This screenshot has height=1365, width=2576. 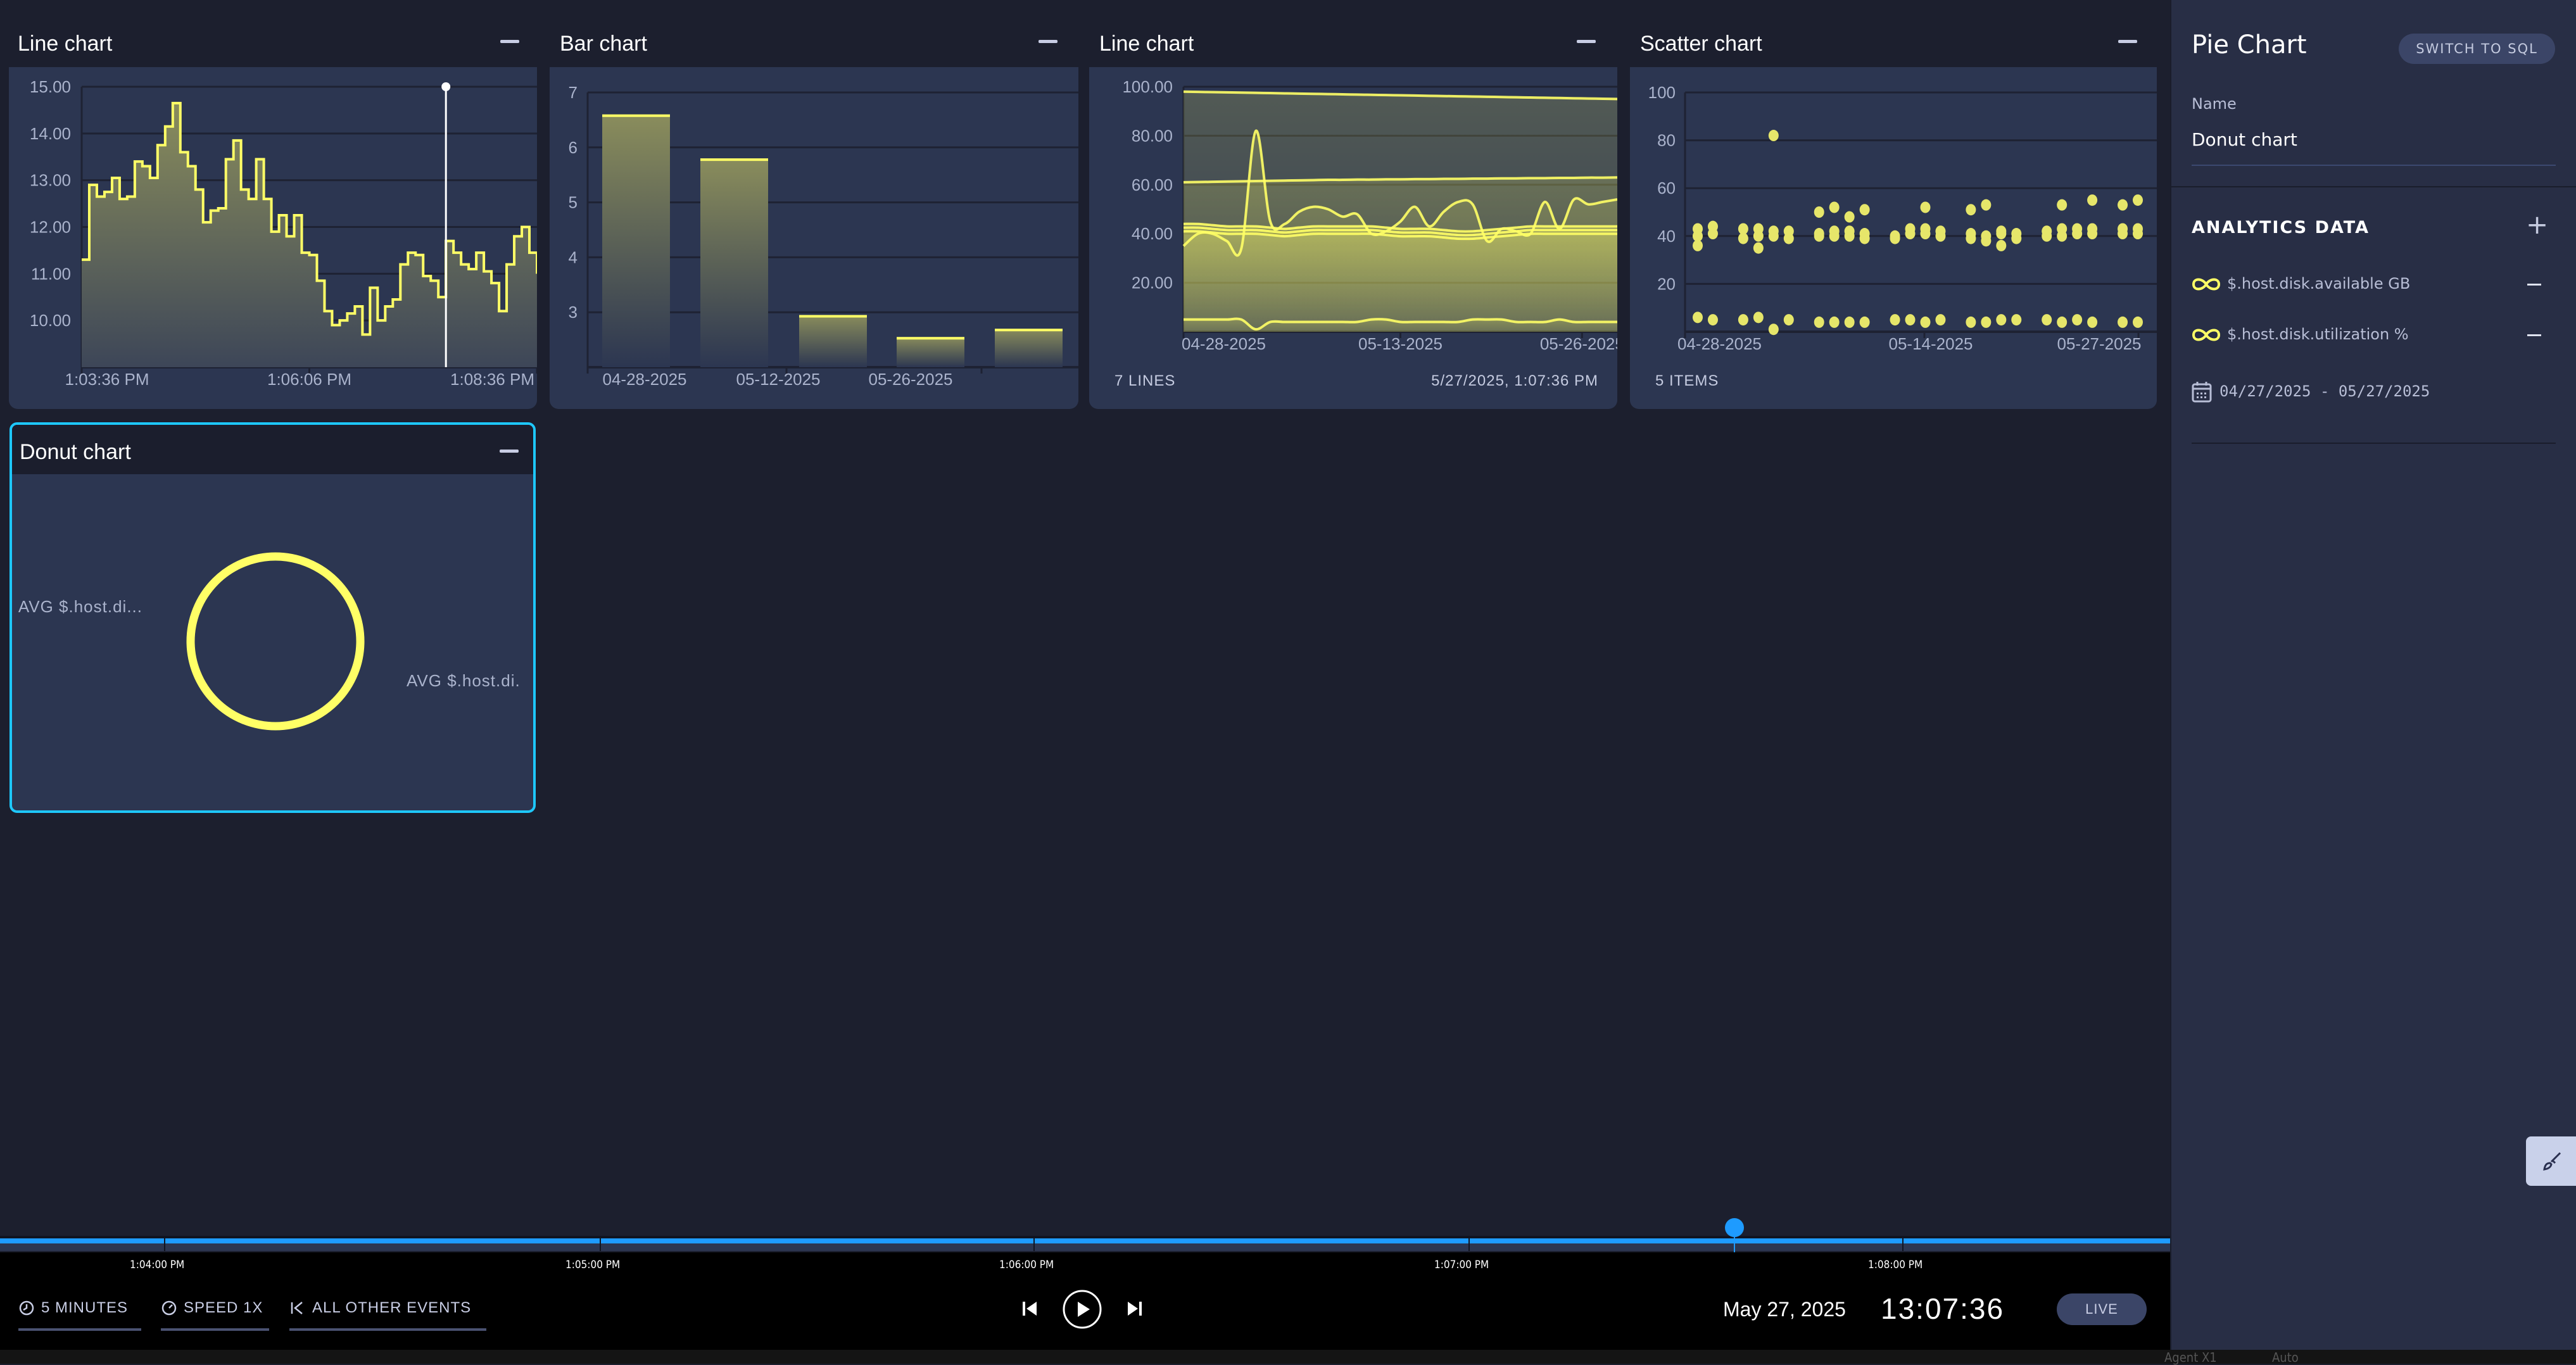 I want to click on window-duration-button: 5 MINUTES, so click(x=73, y=1308).